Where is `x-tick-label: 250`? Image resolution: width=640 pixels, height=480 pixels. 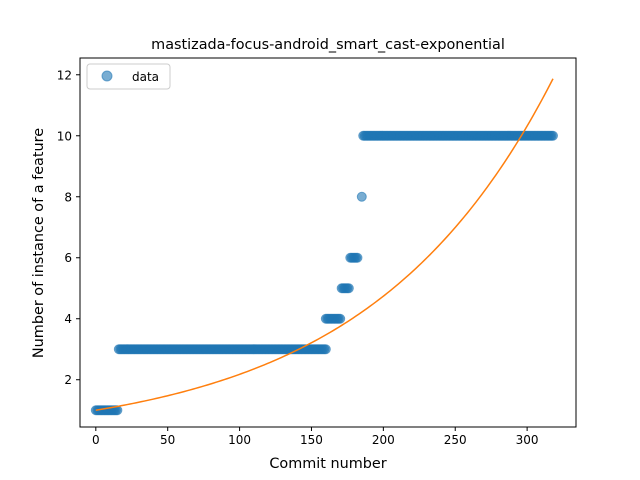
x-tick-label: 250 is located at coordinates (455, 440).